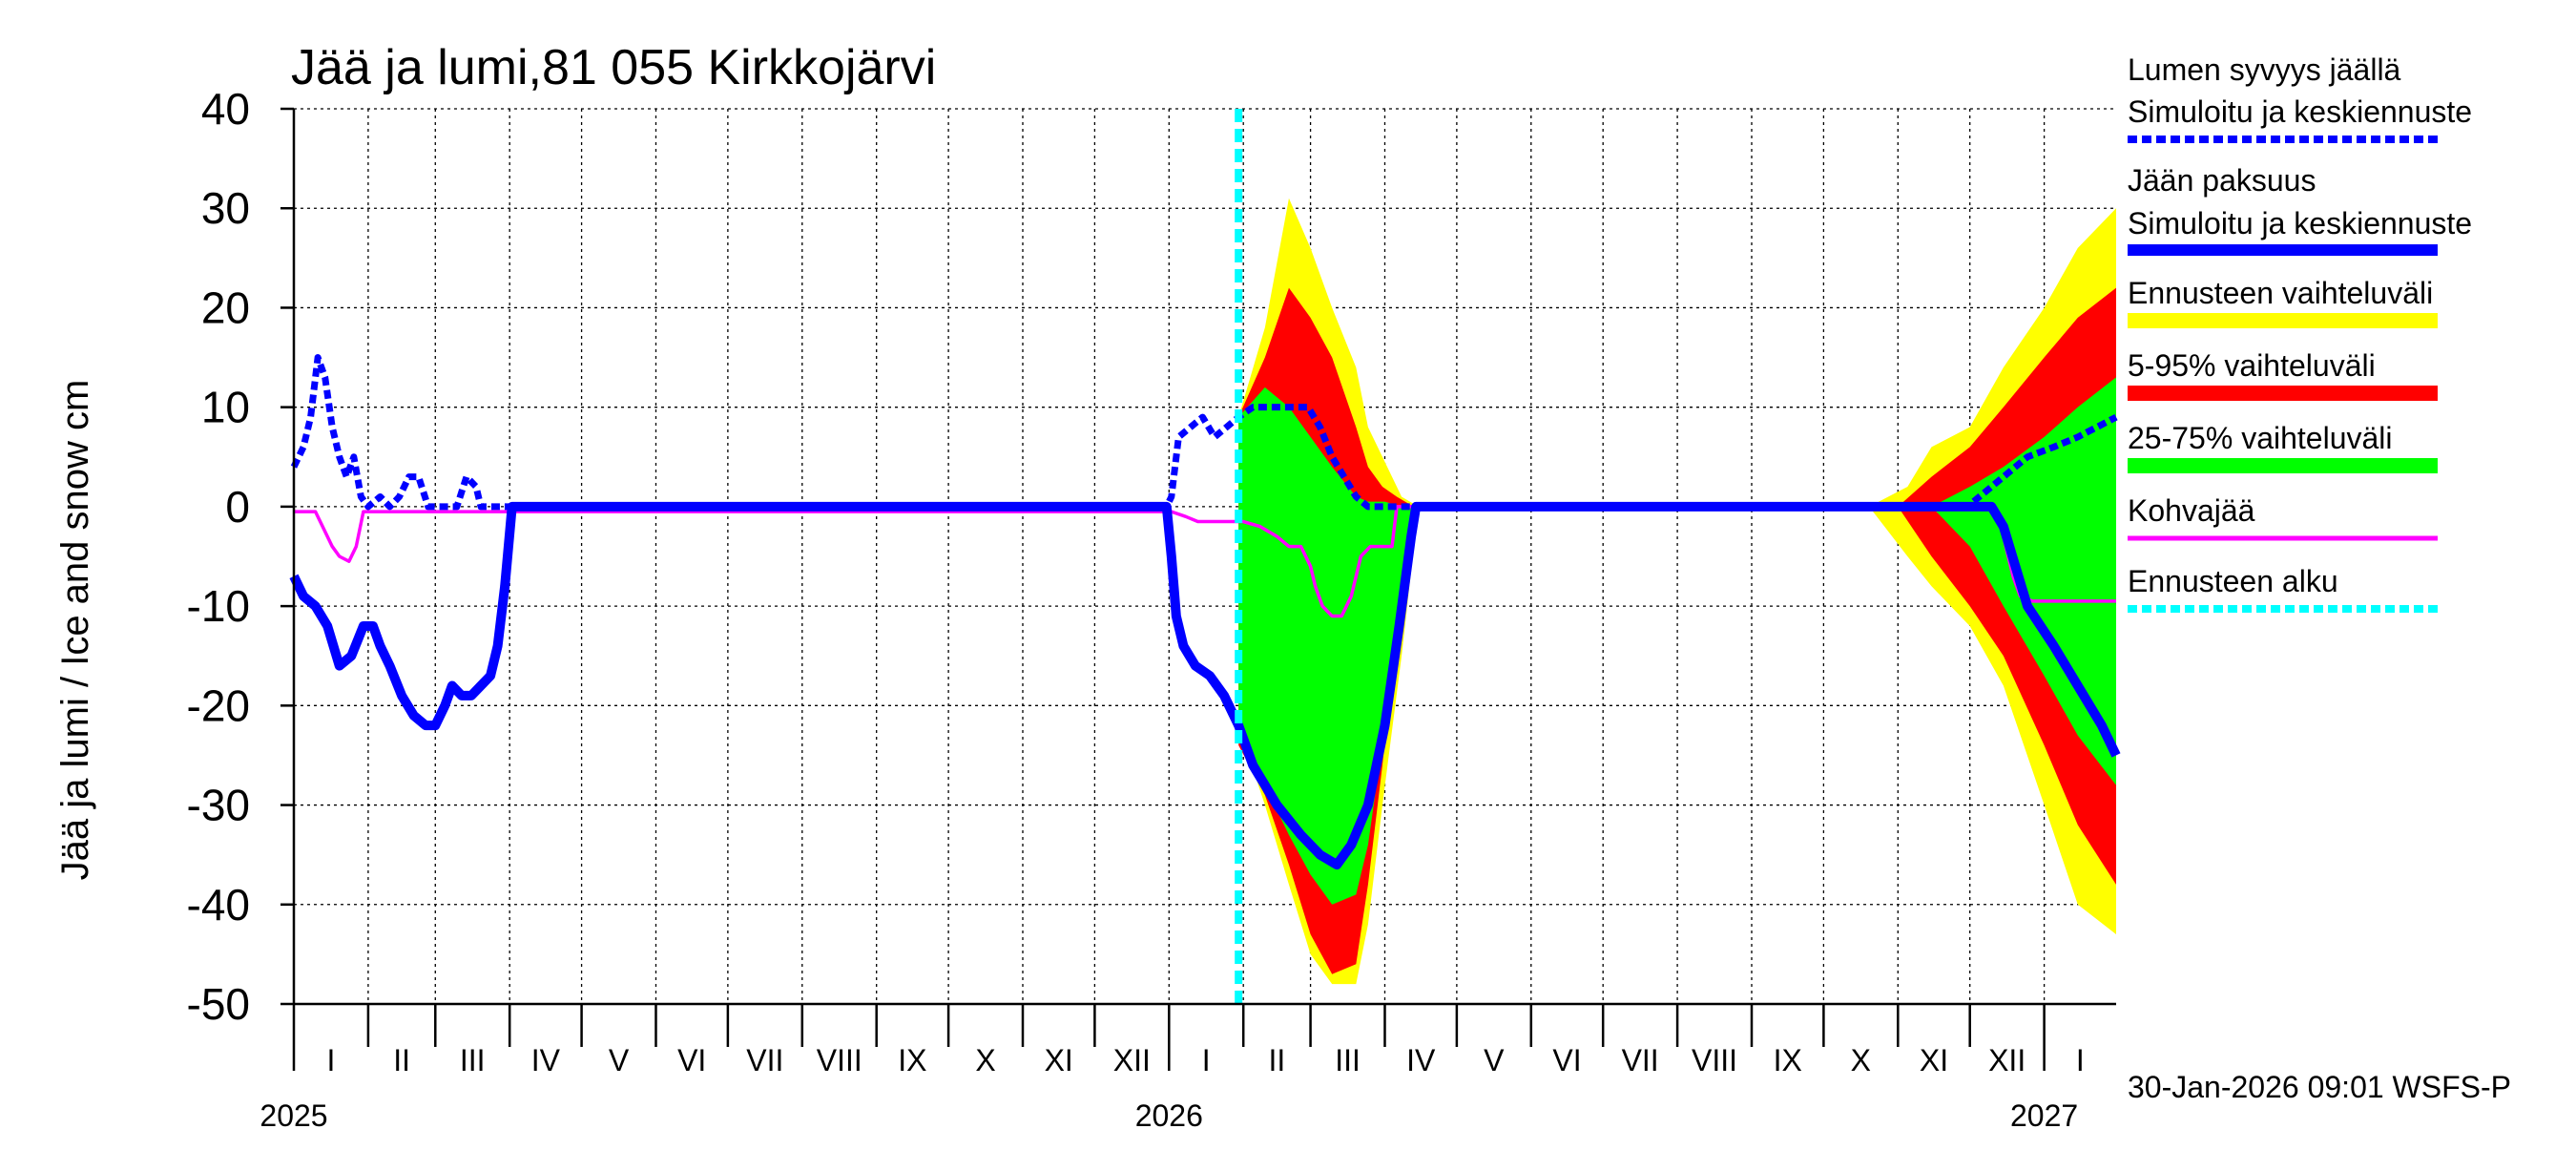  Describe the element at coordinates (218, 705) in the screenshot. I see `y-tick-label: -20` at that location.